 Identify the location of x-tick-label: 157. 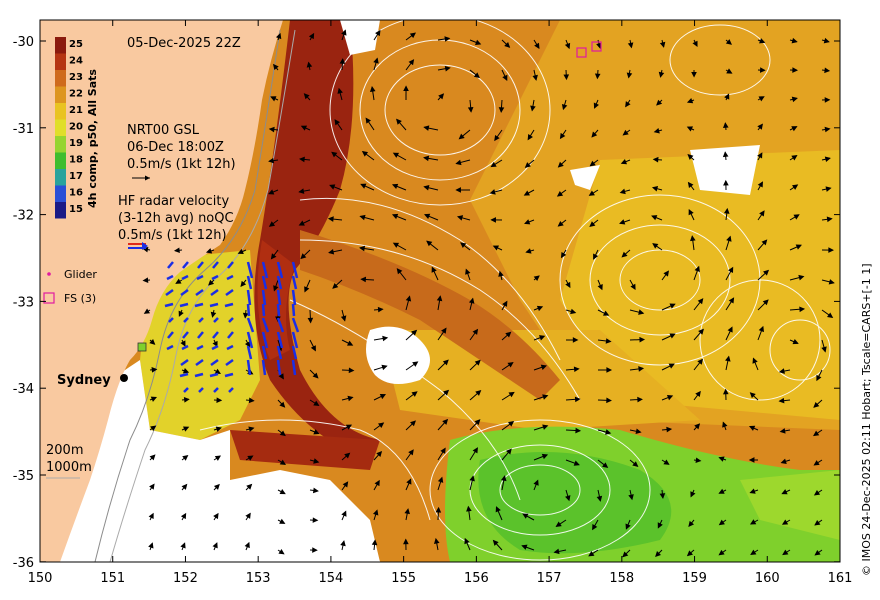
(549, 578).